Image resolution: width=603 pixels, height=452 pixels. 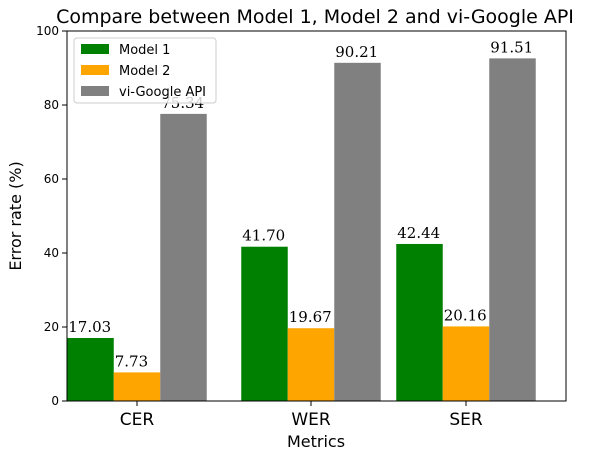 What do you see at coordinates (466, 420) in the screenshot?
I see `x-tick-label: SER` at bounding box center [466, 420].